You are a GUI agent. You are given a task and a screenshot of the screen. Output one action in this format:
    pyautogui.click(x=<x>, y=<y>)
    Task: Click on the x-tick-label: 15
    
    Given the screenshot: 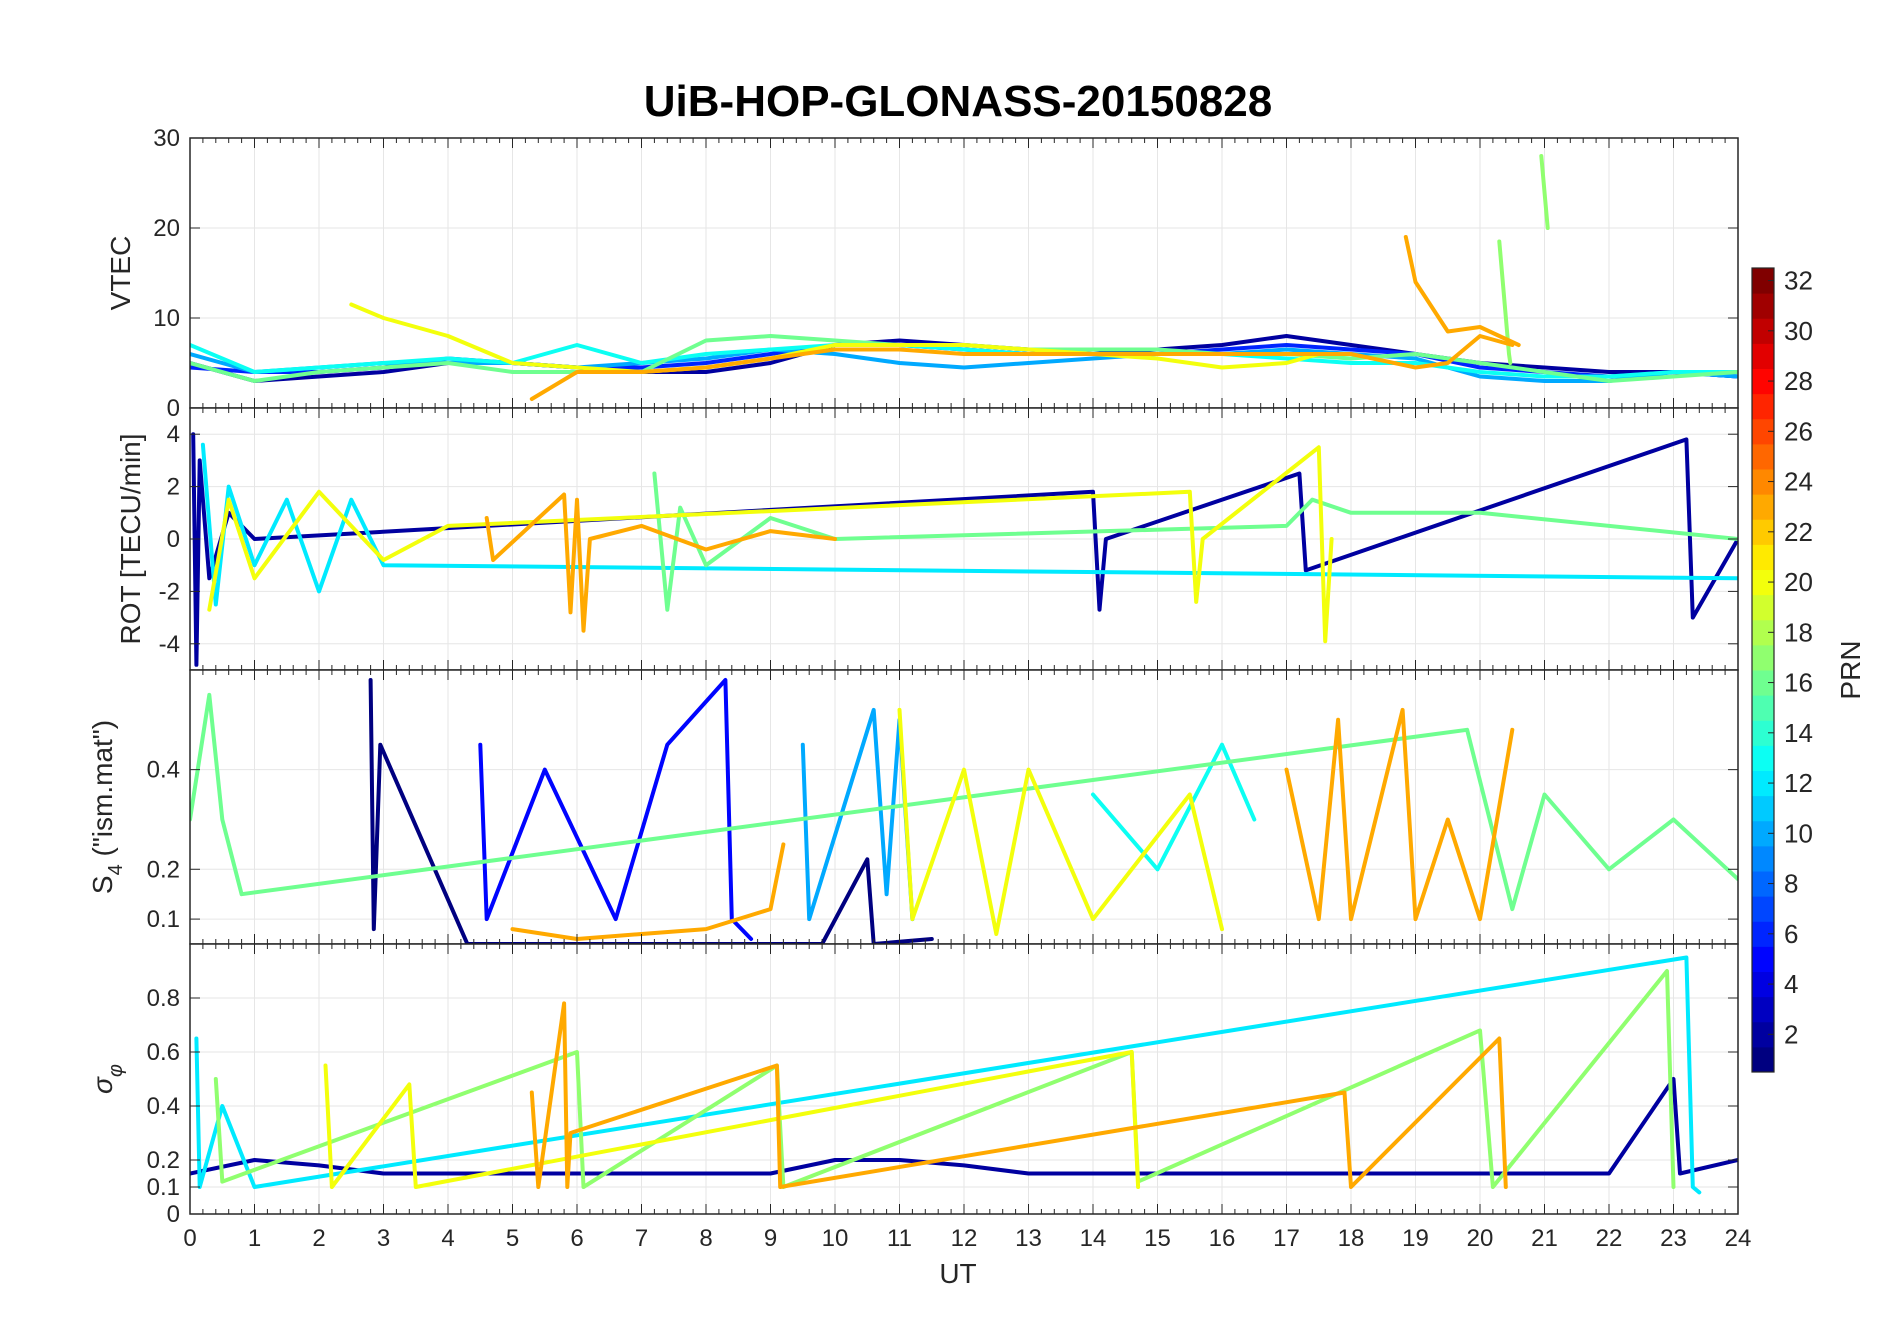 What is the action you would take?
    pyautogui.click(x=1157, y=1238)
    